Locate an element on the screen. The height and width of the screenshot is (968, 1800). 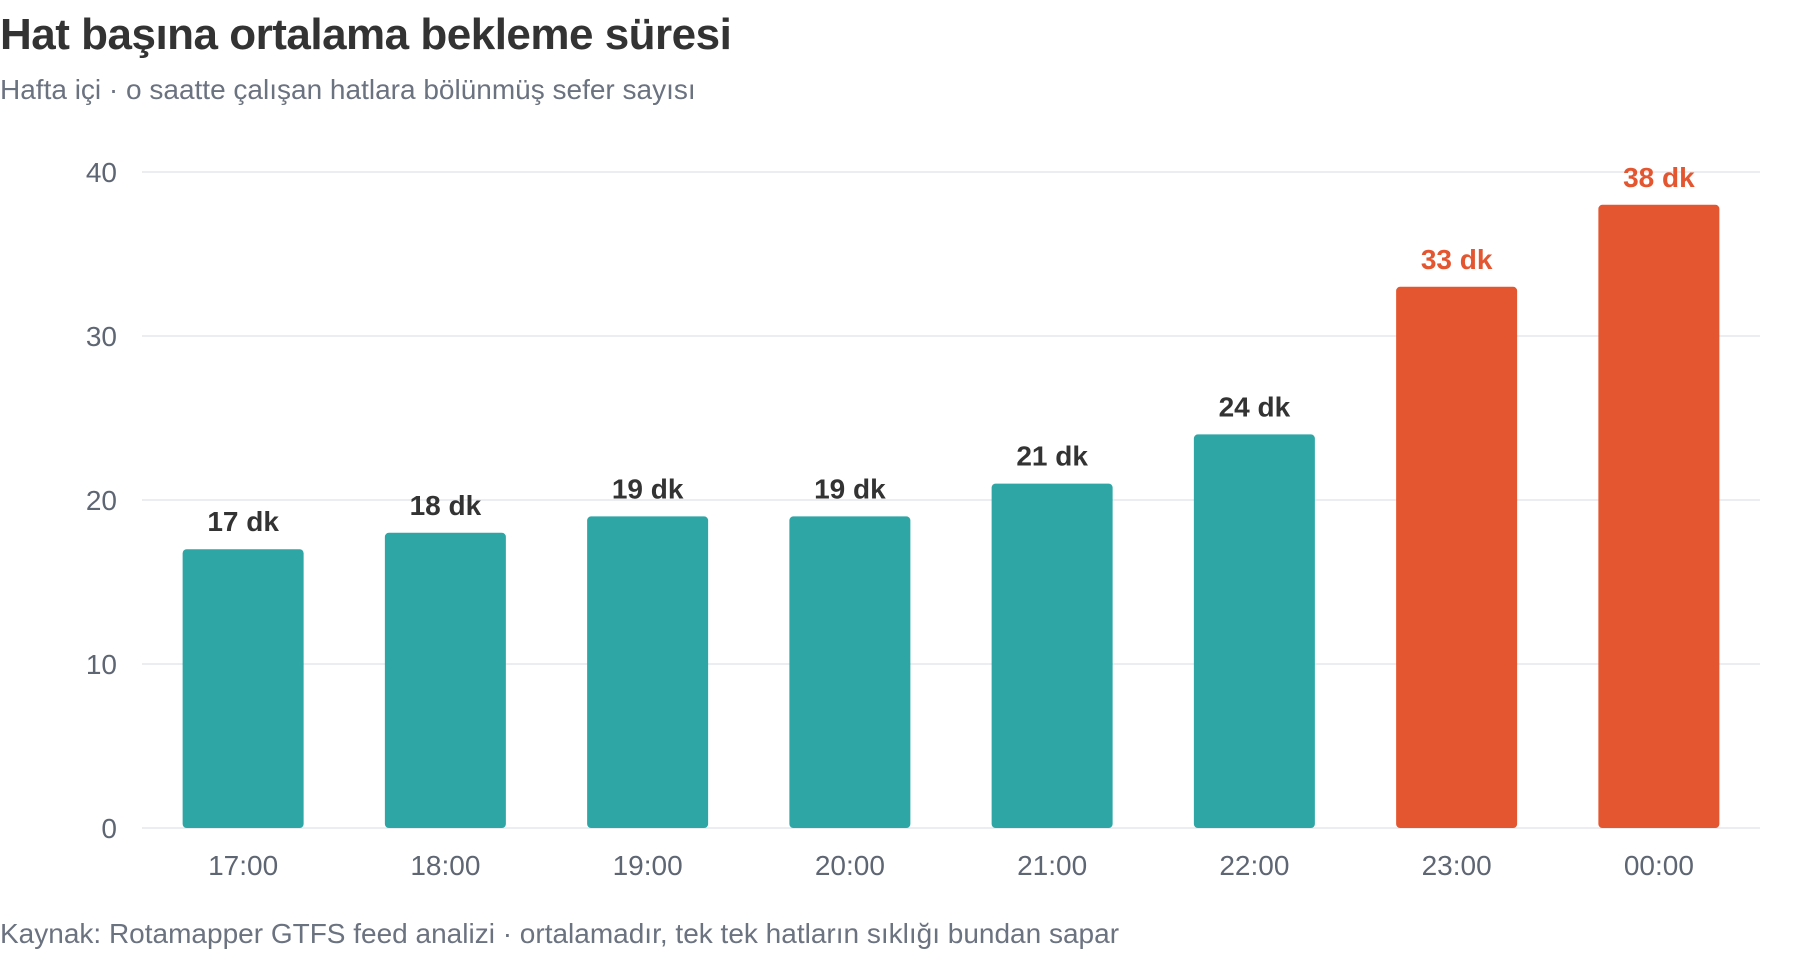
value-label: 17 dk is located at coordinates (243, 521).